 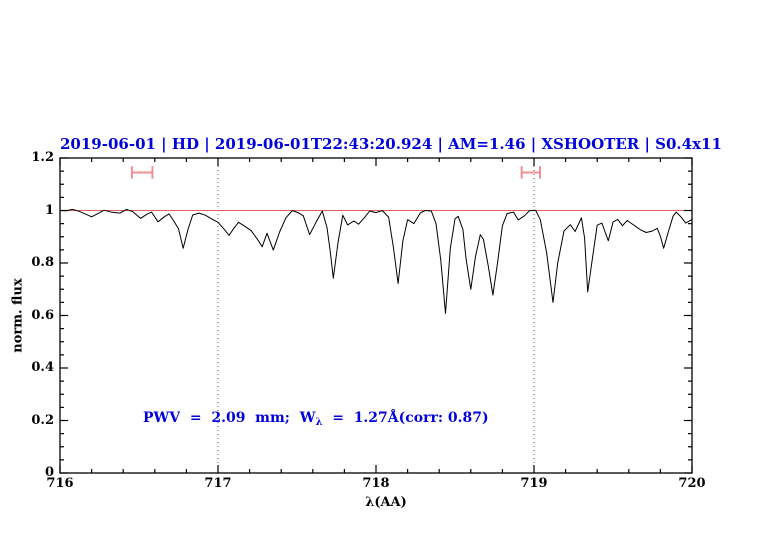 What do you see at coordinates (229, 418) in the screenshot?
I see `pwv-annotation-prefix: PWV = 2.09 mm; W` at bounding box center [229, 418].